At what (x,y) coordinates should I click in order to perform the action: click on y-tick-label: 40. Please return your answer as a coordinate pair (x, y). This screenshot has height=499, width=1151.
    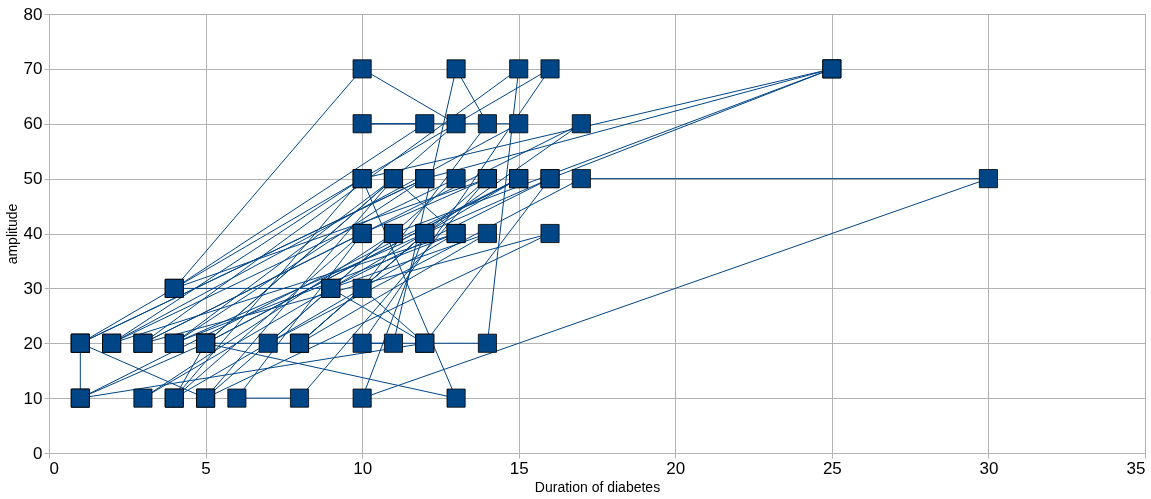
    Looking at the image, I should click on (33, 233).